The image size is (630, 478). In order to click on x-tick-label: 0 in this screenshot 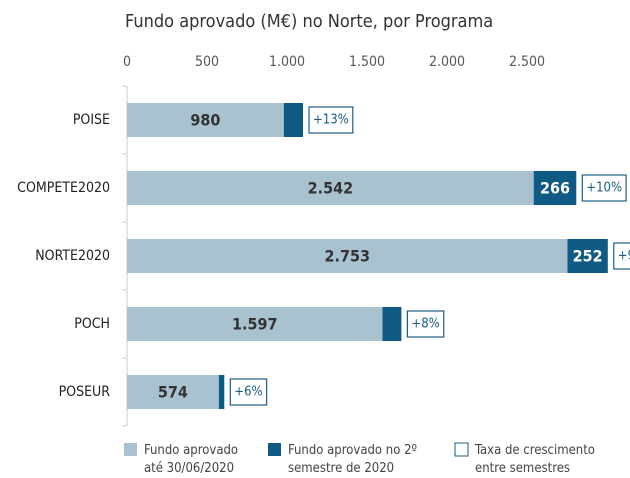, I will do `click(127, 62)`.